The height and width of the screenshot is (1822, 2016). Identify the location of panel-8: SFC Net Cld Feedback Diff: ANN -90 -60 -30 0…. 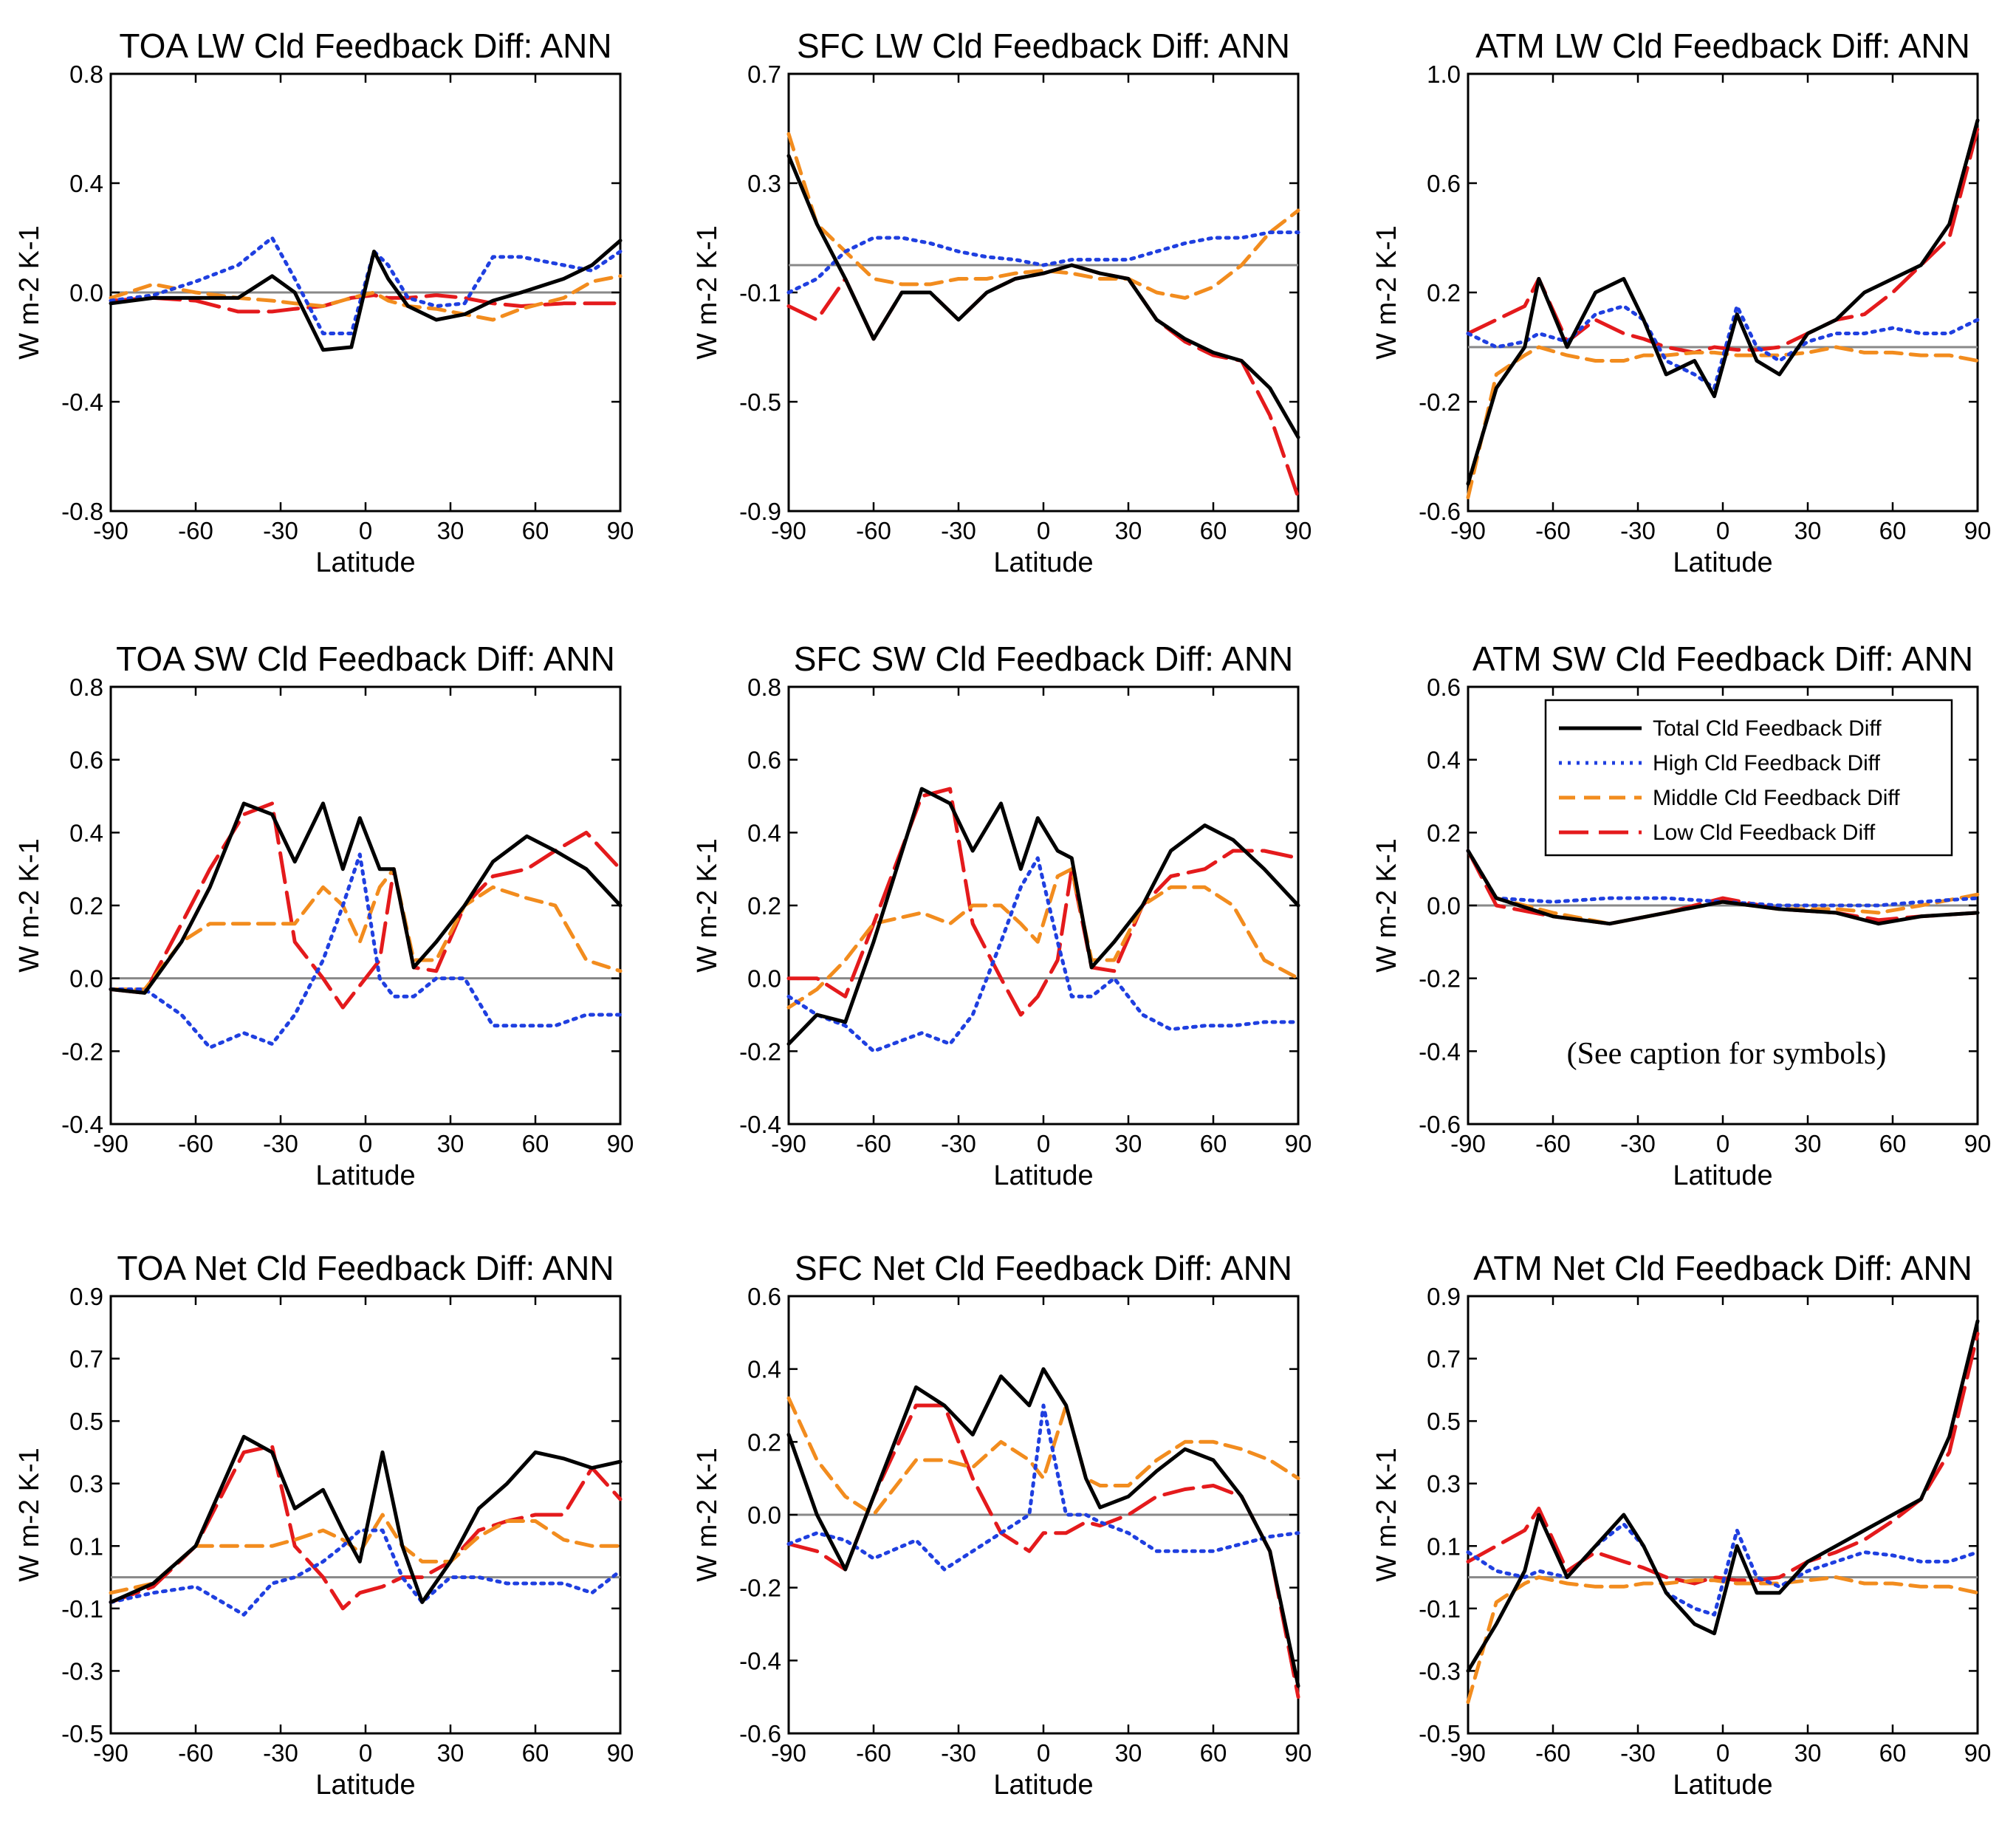
(1002, 1525).